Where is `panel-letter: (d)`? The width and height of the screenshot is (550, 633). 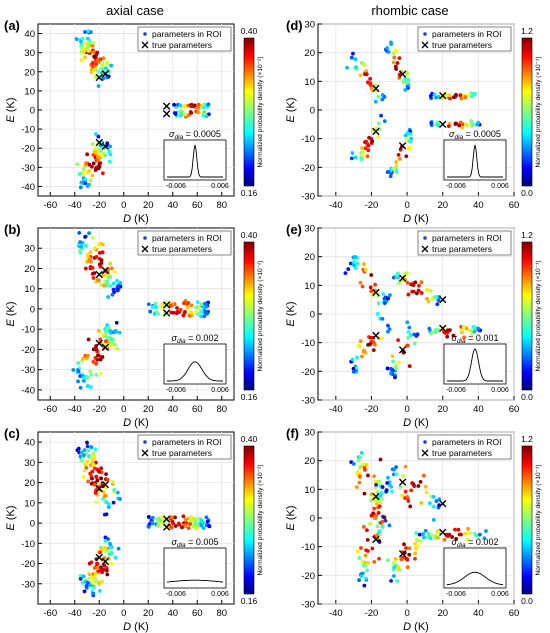
panel-letter: (d) is located at coordinates (294, 25).